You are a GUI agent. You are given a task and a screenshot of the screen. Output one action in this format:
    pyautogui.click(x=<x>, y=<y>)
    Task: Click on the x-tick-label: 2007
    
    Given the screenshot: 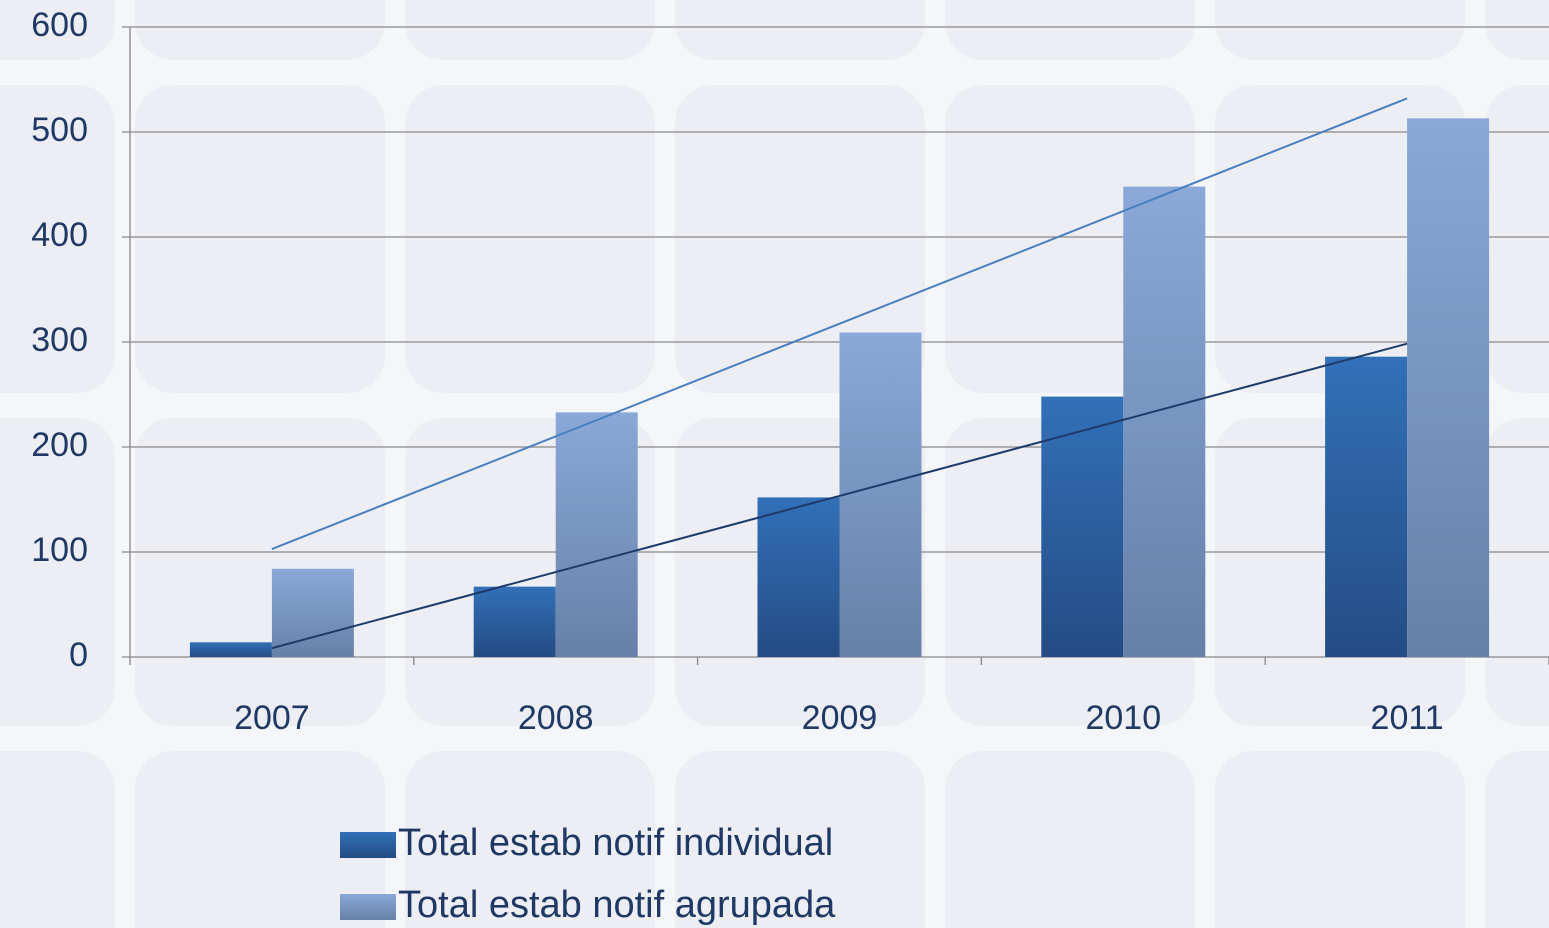 What is the action you would take?
    pyautogui.click(x=272, y=718)
    